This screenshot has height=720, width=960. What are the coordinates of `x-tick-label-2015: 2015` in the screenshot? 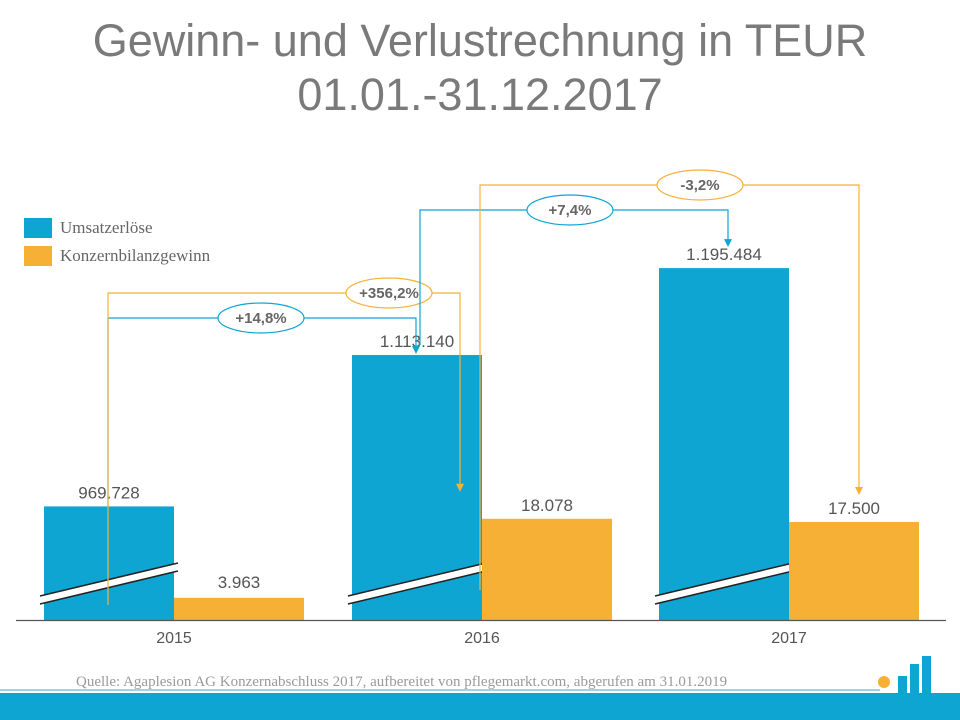 It's located at (174, 638).